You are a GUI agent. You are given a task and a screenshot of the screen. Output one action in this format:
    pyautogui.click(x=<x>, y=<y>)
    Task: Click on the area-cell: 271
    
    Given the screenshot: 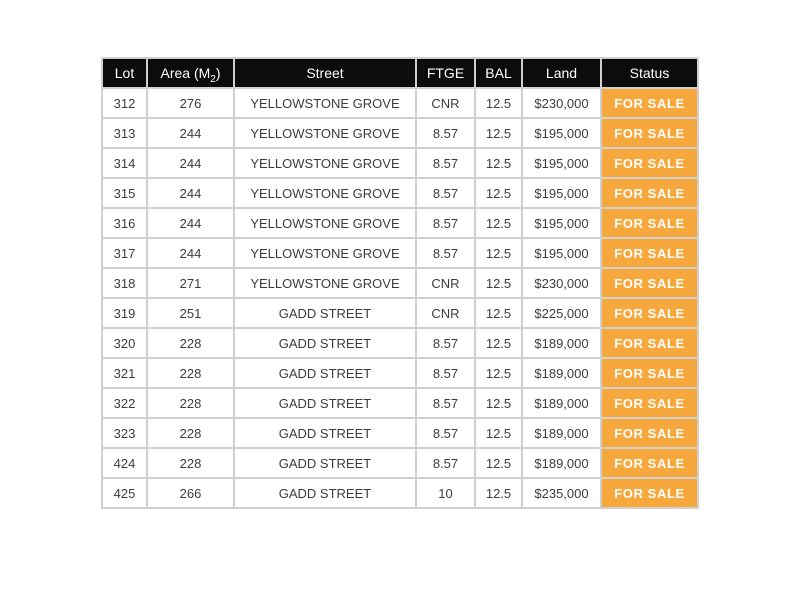 What is the action you would take?
    pyautogui.click(x=190, y=283)
    